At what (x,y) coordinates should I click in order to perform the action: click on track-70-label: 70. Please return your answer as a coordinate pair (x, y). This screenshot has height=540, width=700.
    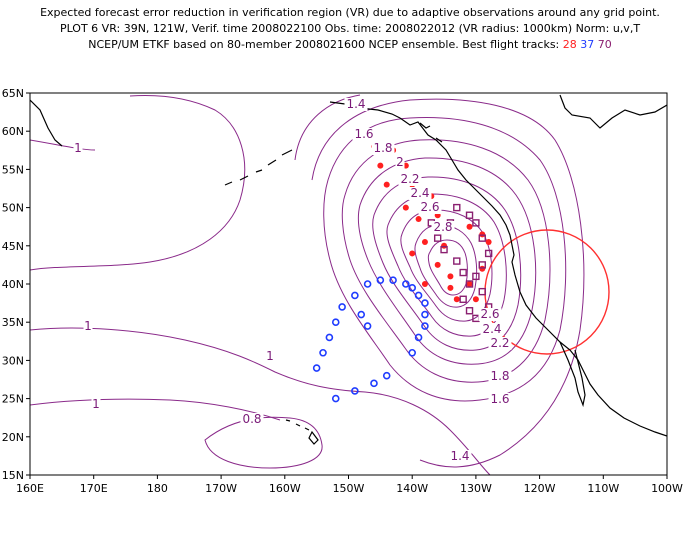
    Looking at the image, I should click on (604, 44).